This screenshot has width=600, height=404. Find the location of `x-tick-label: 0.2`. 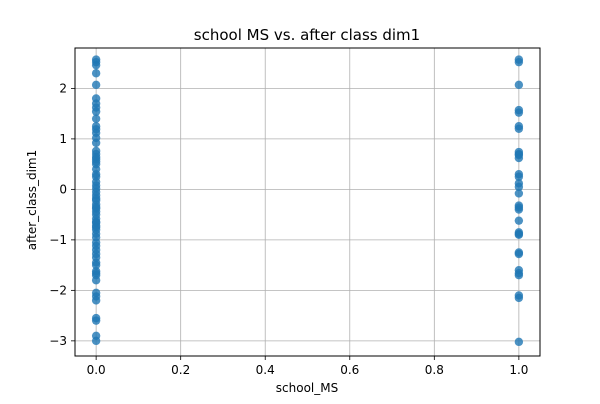

x-tick-label: 0.2 is located at coordinates (180, 370).